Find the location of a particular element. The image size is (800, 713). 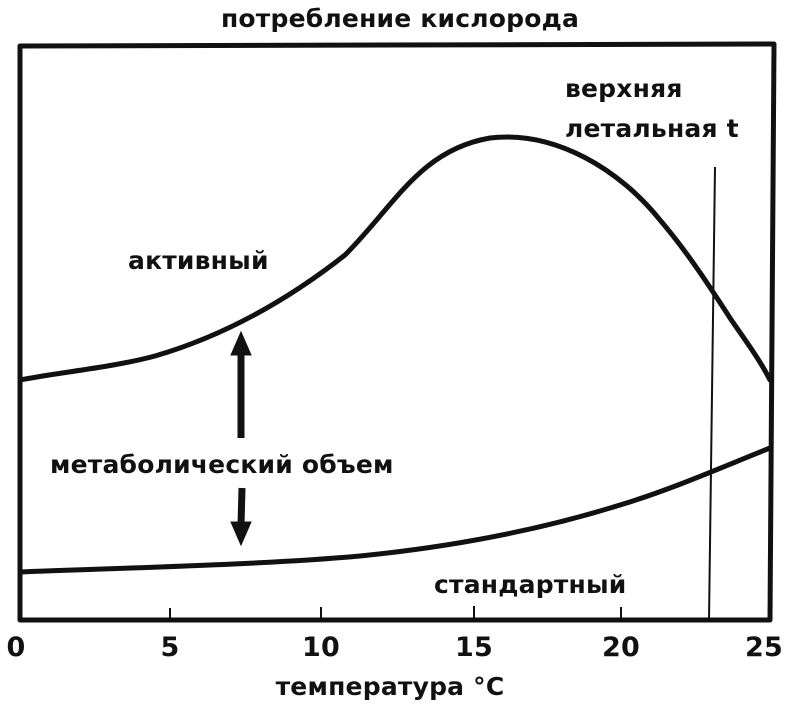

metabolic-scope-arrow is located at coordinates (241, 438).